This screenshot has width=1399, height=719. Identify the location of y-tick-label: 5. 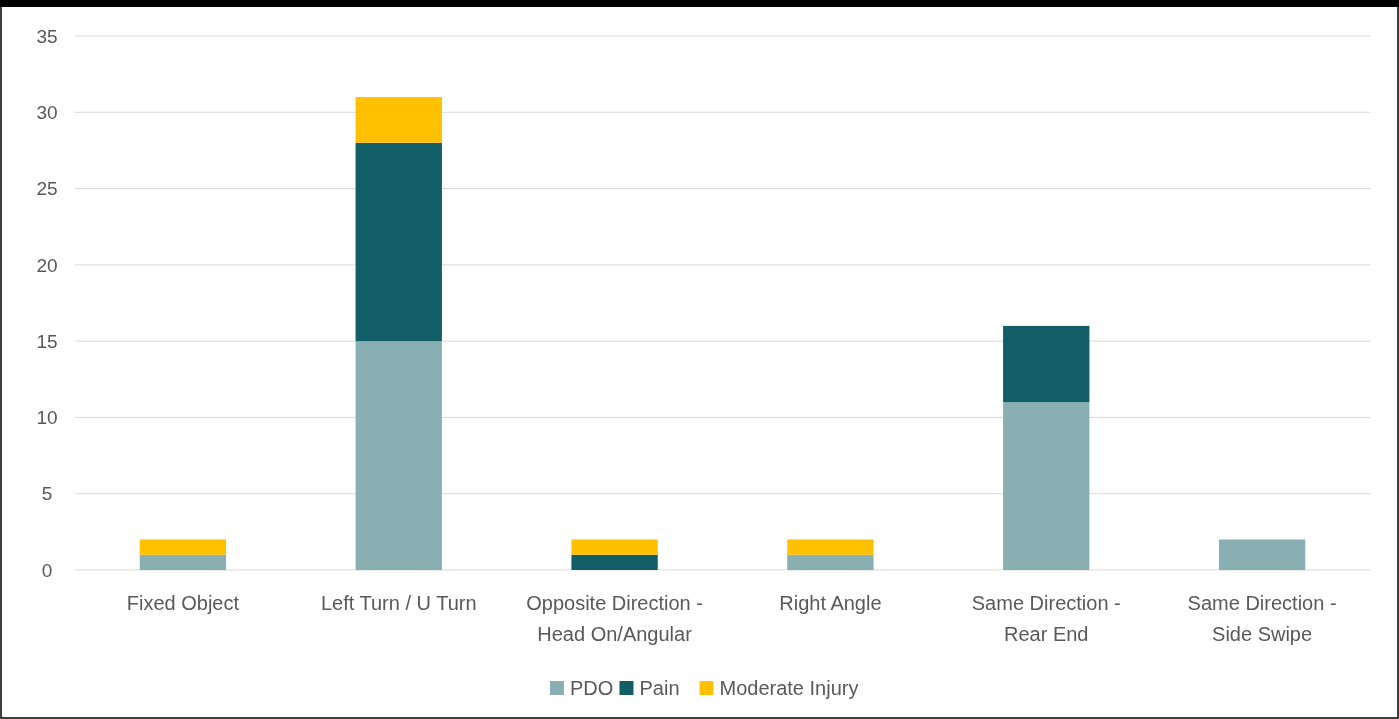
(47, 494).